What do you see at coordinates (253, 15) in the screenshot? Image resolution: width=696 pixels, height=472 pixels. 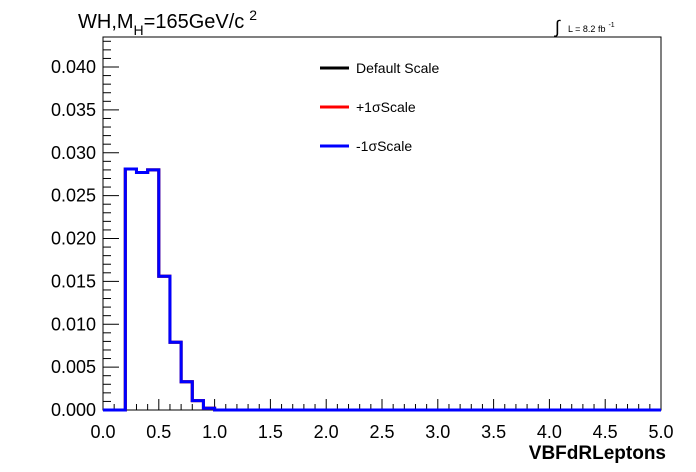 I see `chart-title-superscript: 2` at bounding box center [253, 15].